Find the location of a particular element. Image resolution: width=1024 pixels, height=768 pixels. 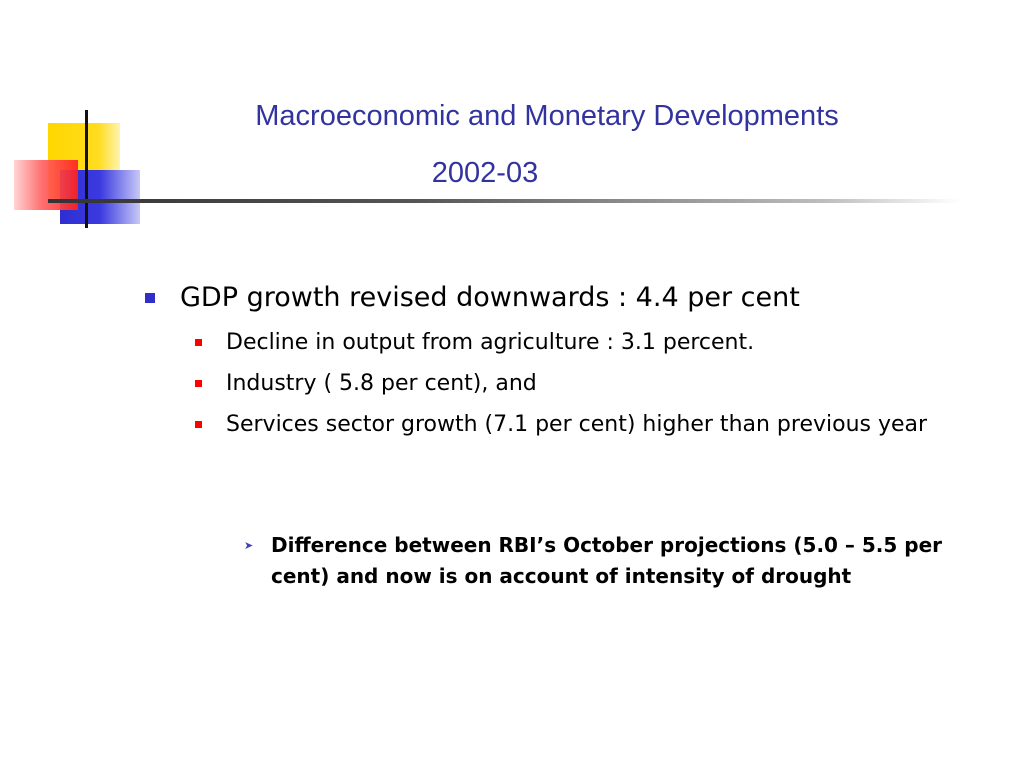

vertical-rule-decoration is located at coordinates (86, 169).